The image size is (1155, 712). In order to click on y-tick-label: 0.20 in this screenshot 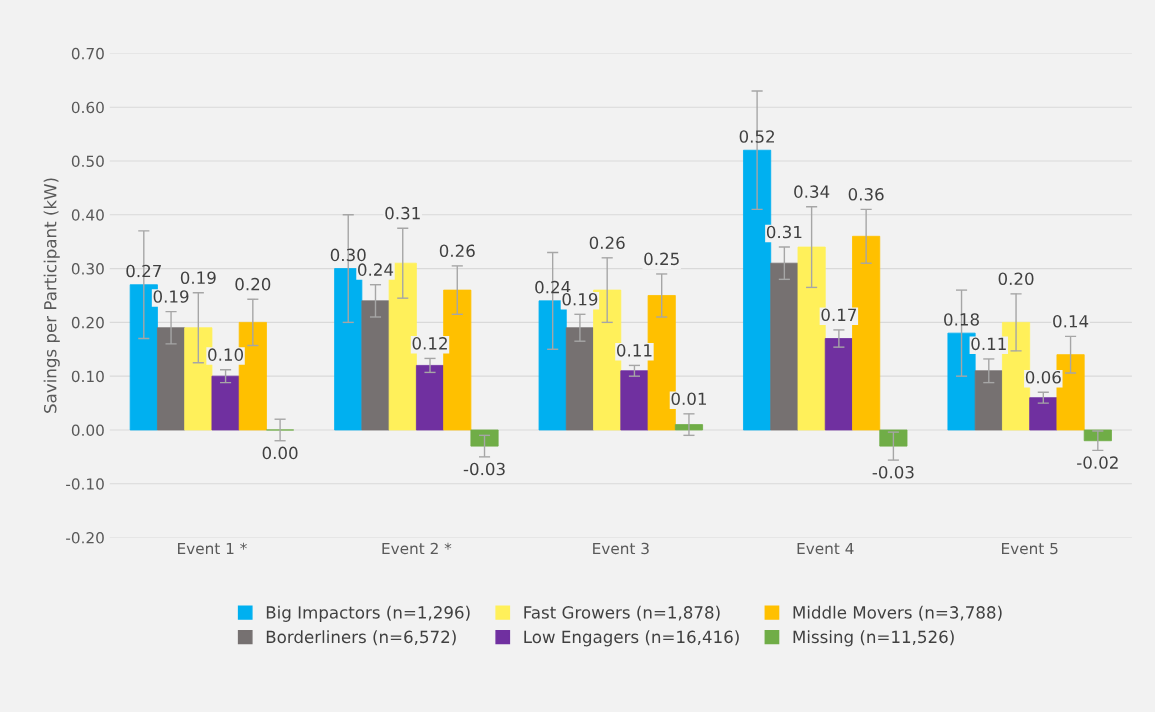, I will do `click(87, 322)`.